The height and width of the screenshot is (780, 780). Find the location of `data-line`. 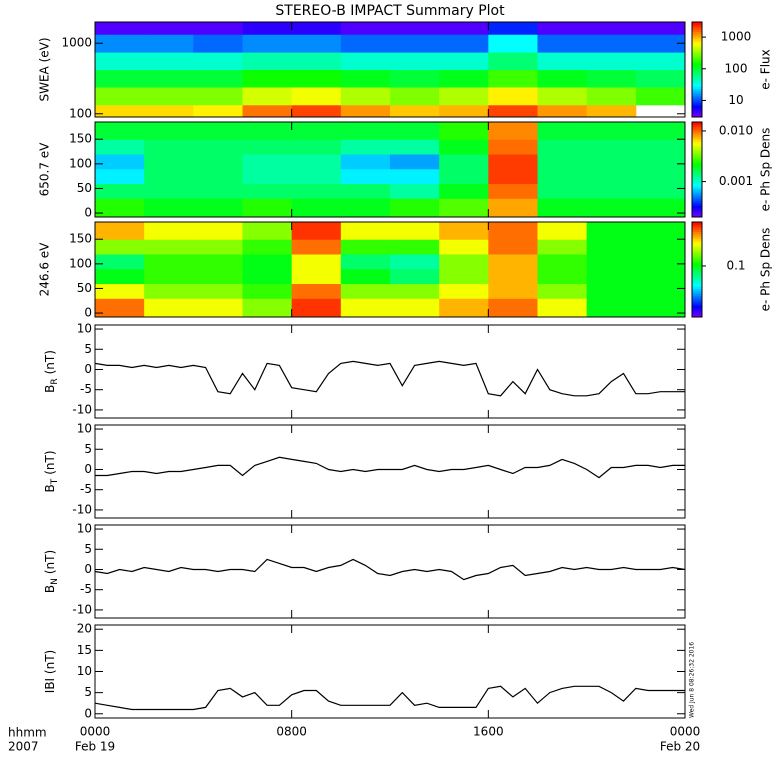

data-line is located at coordinates (389, 698).